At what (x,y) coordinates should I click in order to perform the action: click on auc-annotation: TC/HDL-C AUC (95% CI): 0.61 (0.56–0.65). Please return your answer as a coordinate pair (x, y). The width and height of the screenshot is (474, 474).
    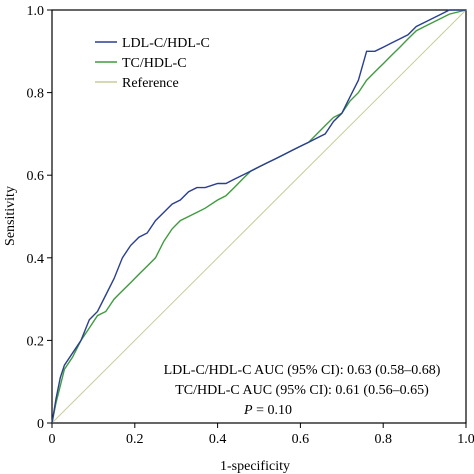
    Looking at the image, I should click on (302, 390).